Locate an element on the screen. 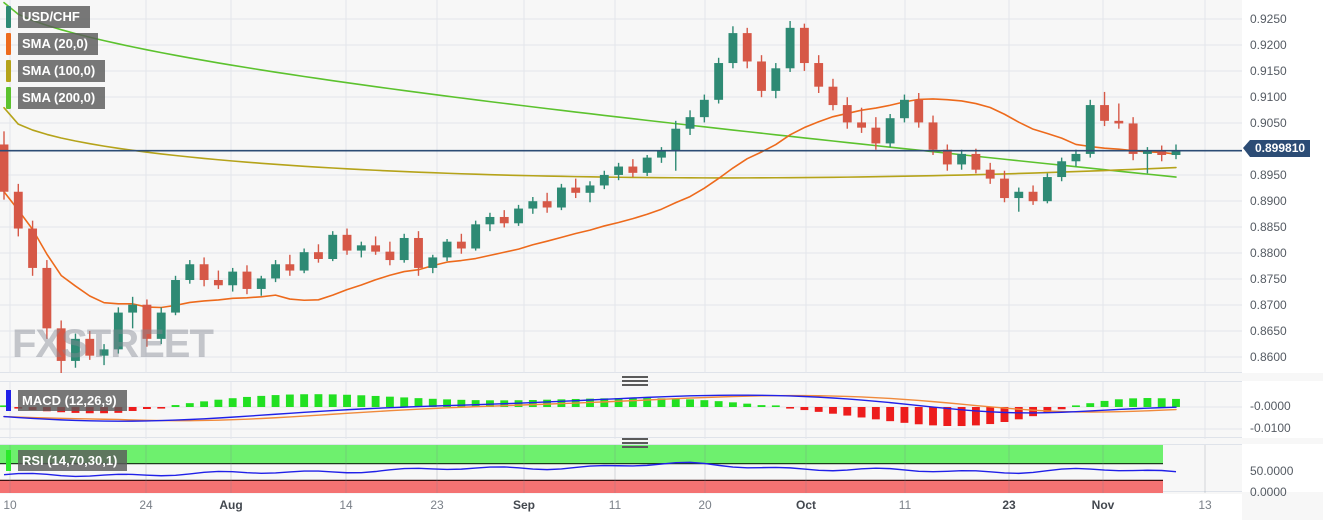 This screenshot has height=520, width=1323. rsi-panel-resize-handle is located at coordinates (635, 443).